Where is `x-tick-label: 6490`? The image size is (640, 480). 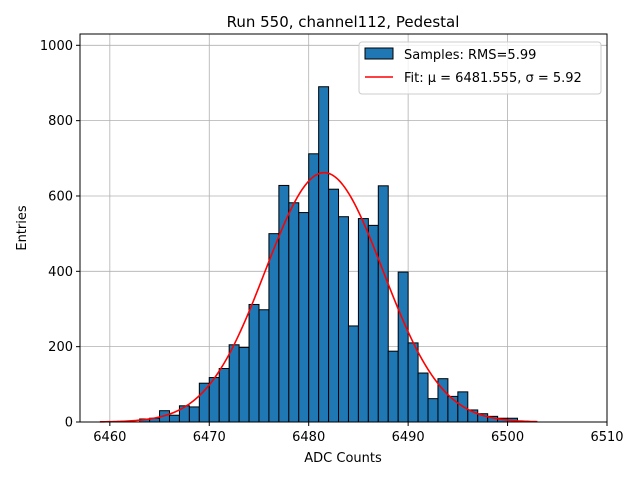
x-tick-label: 6490 is located at coordinates (408, 437).